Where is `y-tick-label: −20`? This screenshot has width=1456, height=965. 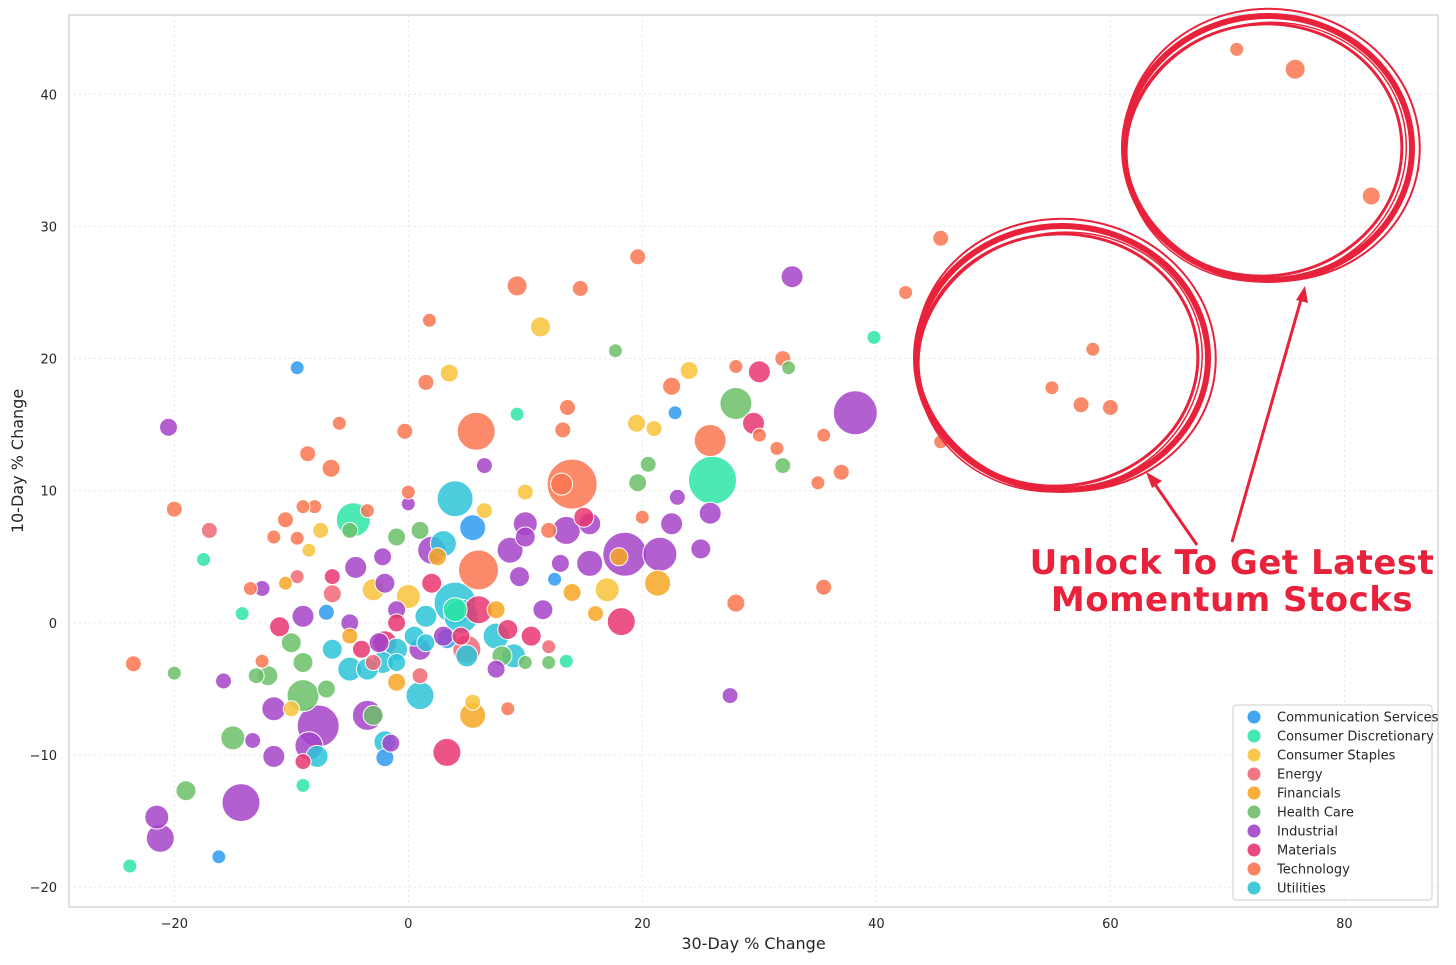 y-tick-label: −20 is located at coordinates (43, 888).